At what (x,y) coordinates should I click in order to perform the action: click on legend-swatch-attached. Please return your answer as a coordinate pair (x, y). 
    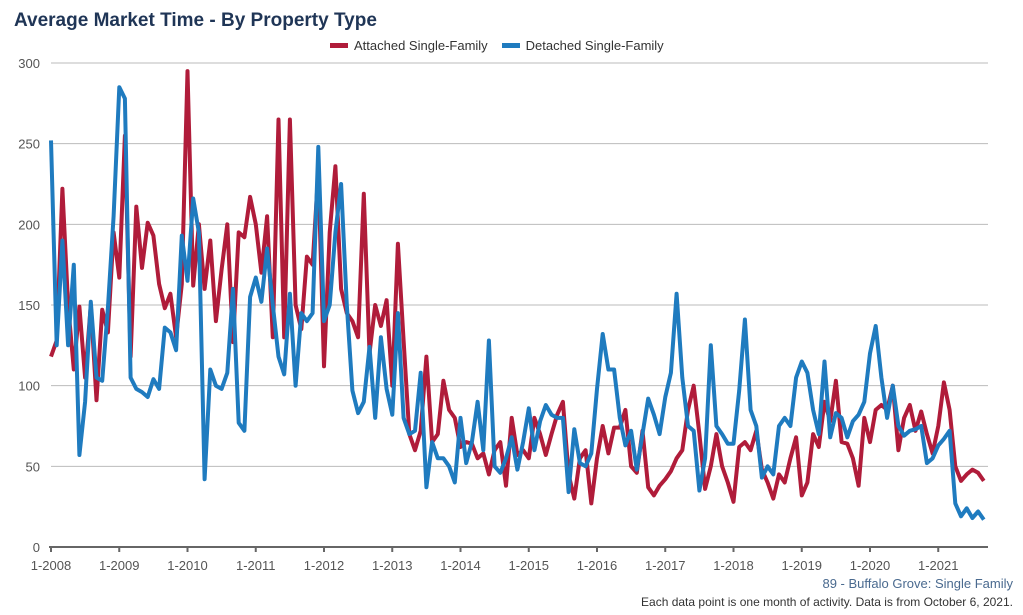
    Looking at the image, I should click on (339, 45).